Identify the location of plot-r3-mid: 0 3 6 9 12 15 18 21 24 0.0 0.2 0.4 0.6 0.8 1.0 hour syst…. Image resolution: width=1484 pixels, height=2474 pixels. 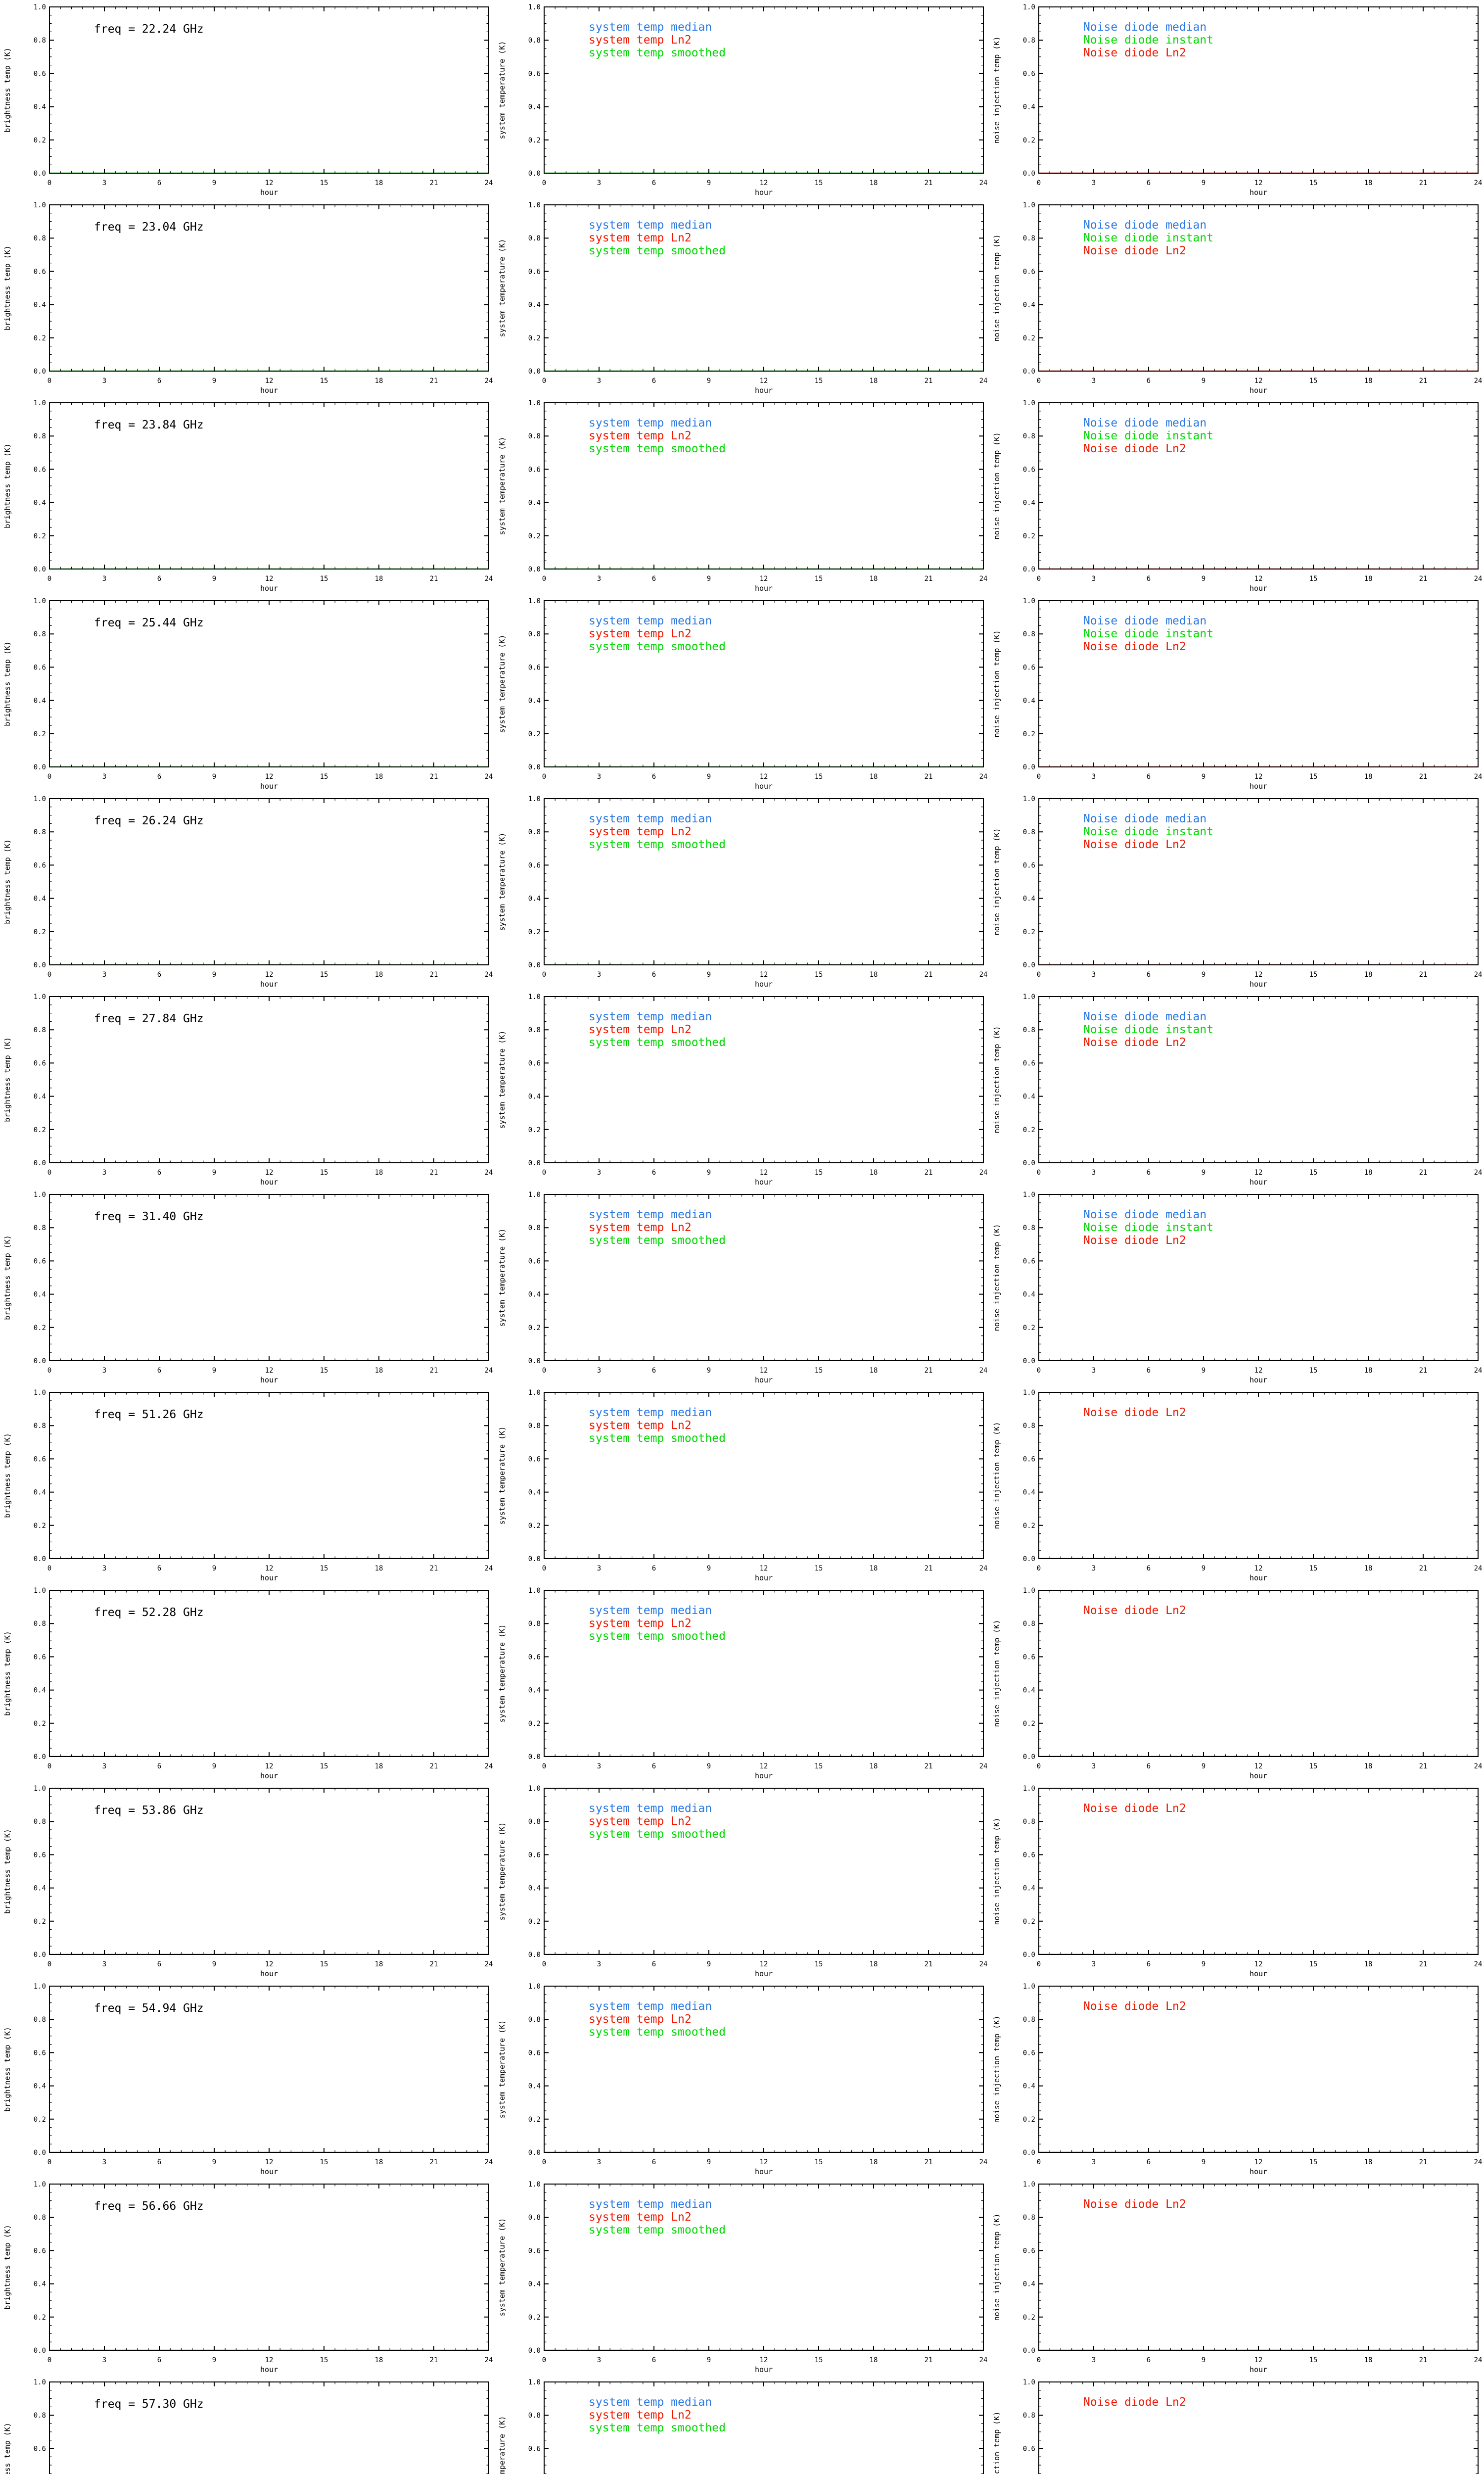
(742, 496).